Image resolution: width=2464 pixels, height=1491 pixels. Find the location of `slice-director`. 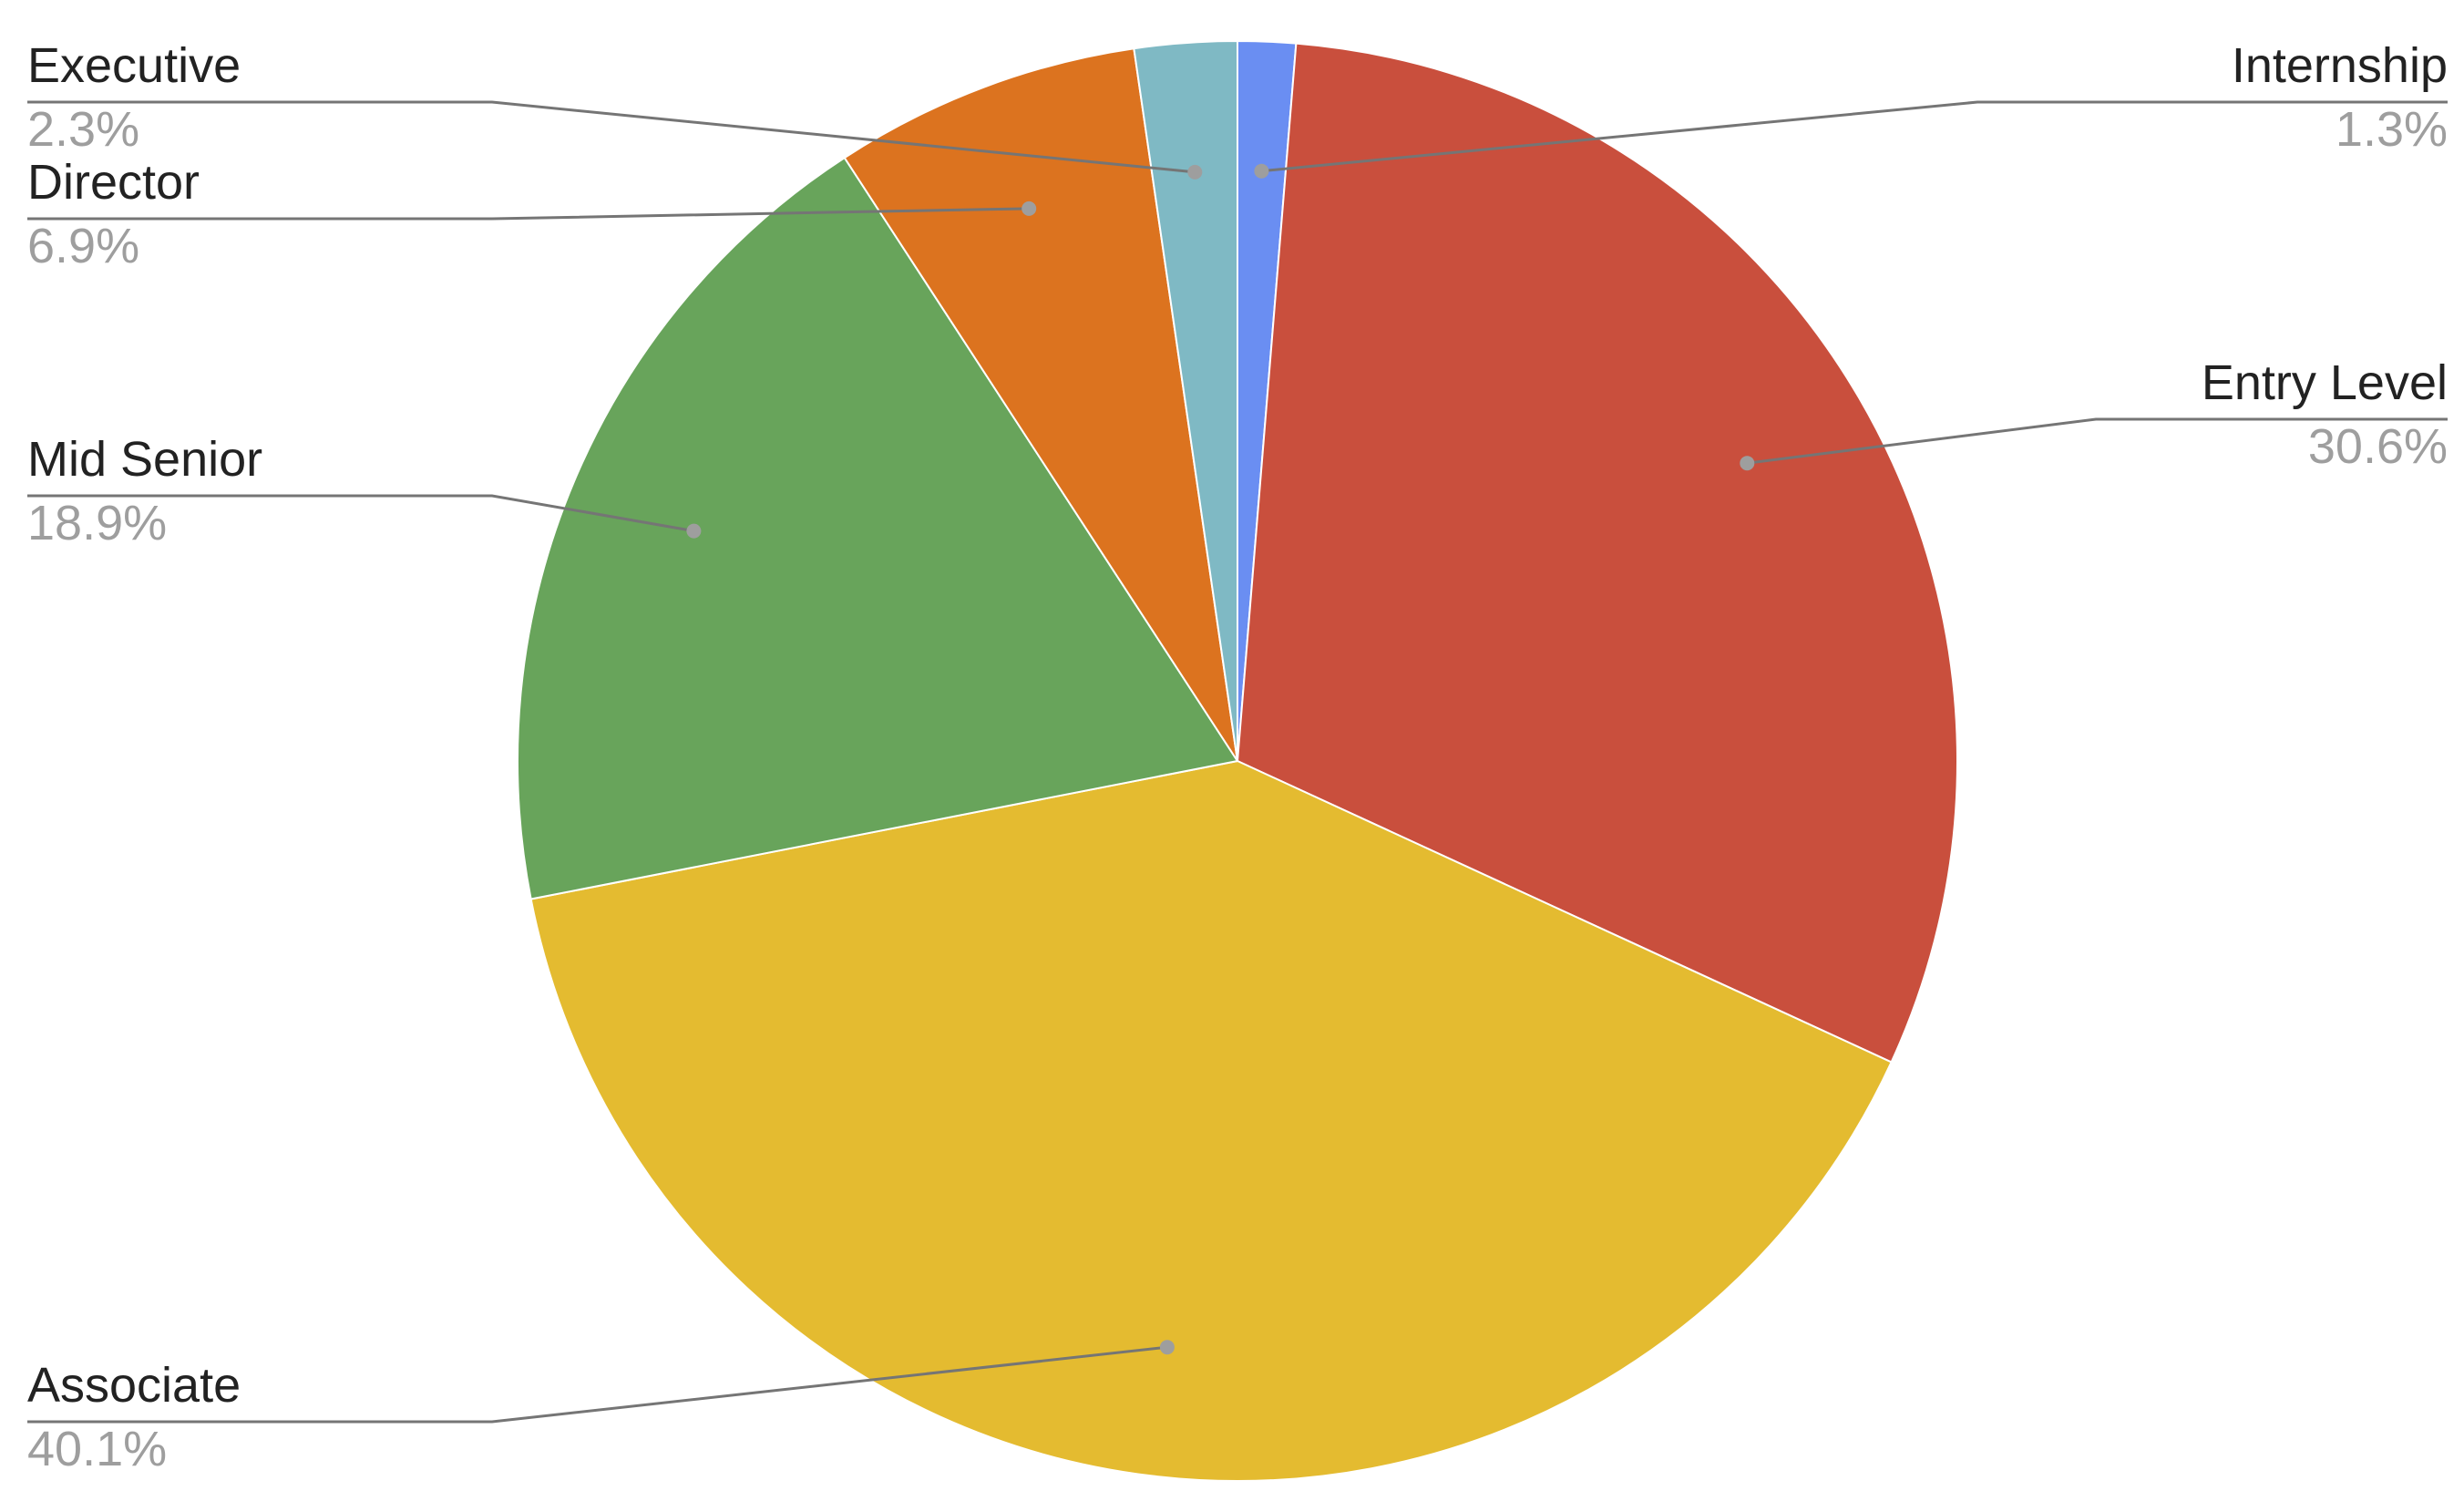

slice-director is located at coordinates (1040, 404).